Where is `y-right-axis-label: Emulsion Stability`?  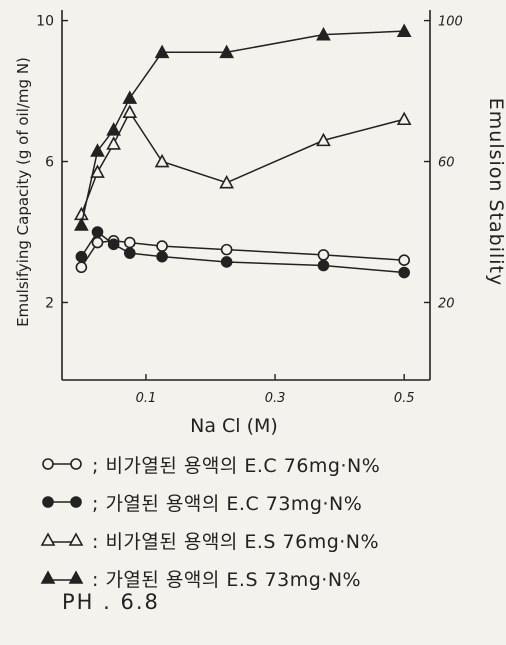
y-right-axis-label: Emulsion Stability is located at coordinates (495, 192).